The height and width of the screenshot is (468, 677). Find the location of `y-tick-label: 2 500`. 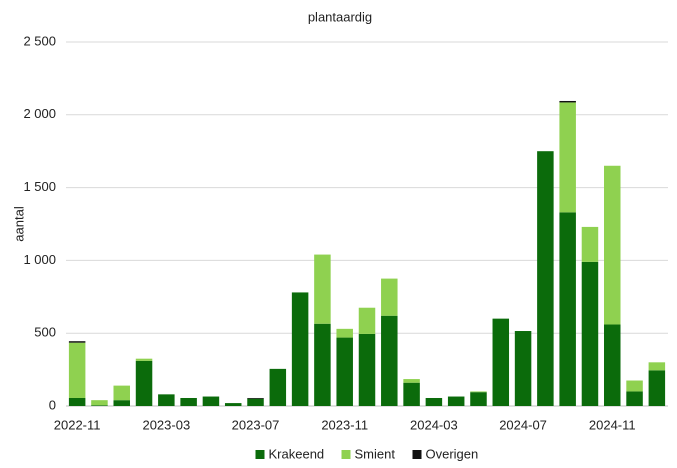

y-tick-label: 2 500 is located at coordinates (39, 40).